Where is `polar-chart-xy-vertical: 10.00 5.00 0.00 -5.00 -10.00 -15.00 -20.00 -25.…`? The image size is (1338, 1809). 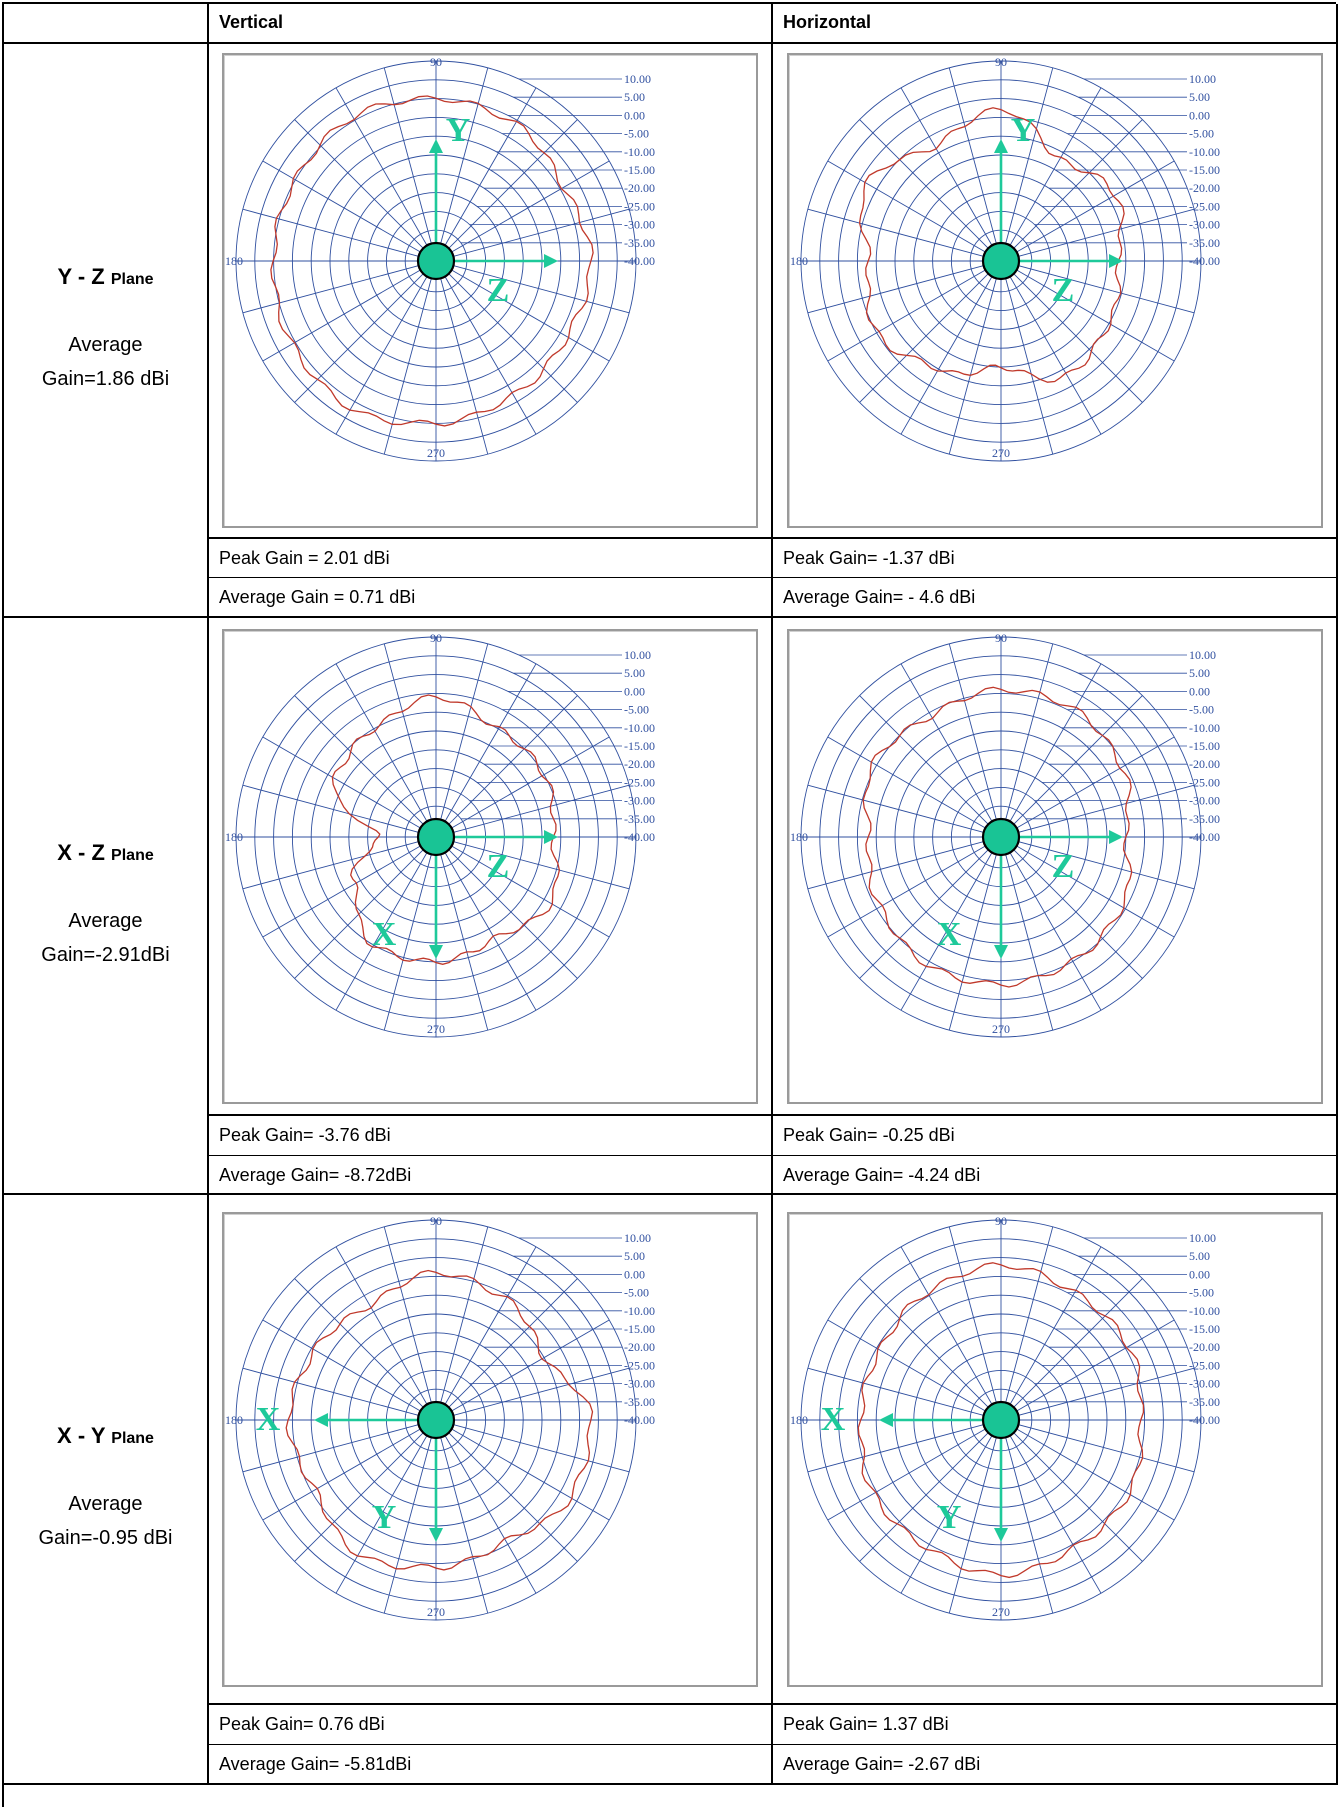 polar-chart-xy-vertical: 10.00 5.00 0.00 -5.00 -10.00 -15.00 -20.00 -25.… is located at coordinates (440, 1417).